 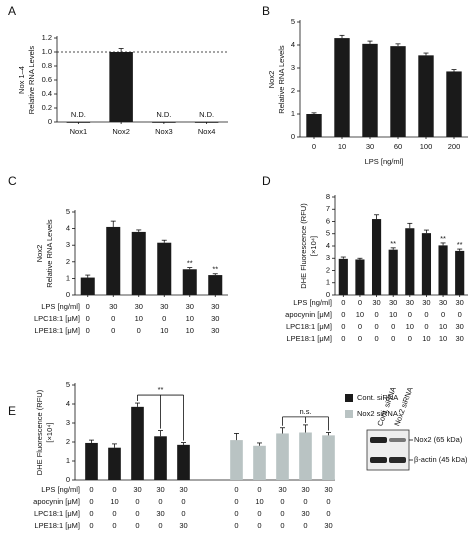 What do you see at coordinates (377, 397) in the screenshot?
I see `legend-label: Cont. siRNA` at bounding box center [377, 397].